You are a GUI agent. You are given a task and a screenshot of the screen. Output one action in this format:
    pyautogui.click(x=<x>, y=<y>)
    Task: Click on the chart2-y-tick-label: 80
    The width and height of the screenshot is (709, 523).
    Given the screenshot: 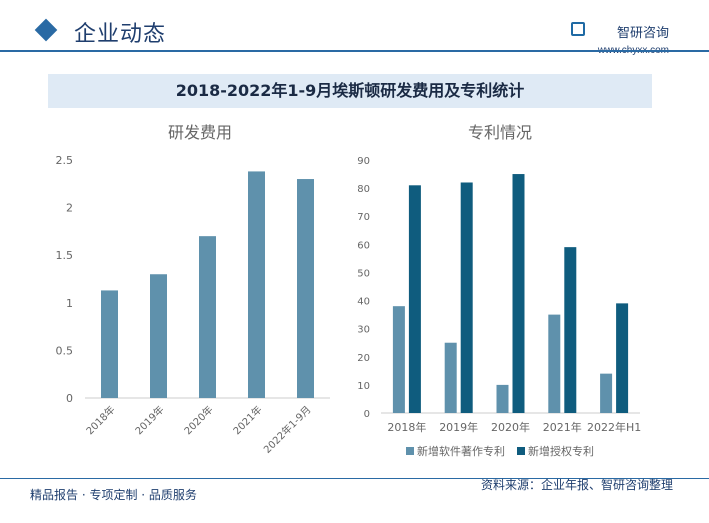 What is the action you would take?
    pyautogui.click(x=363, y=189)
    